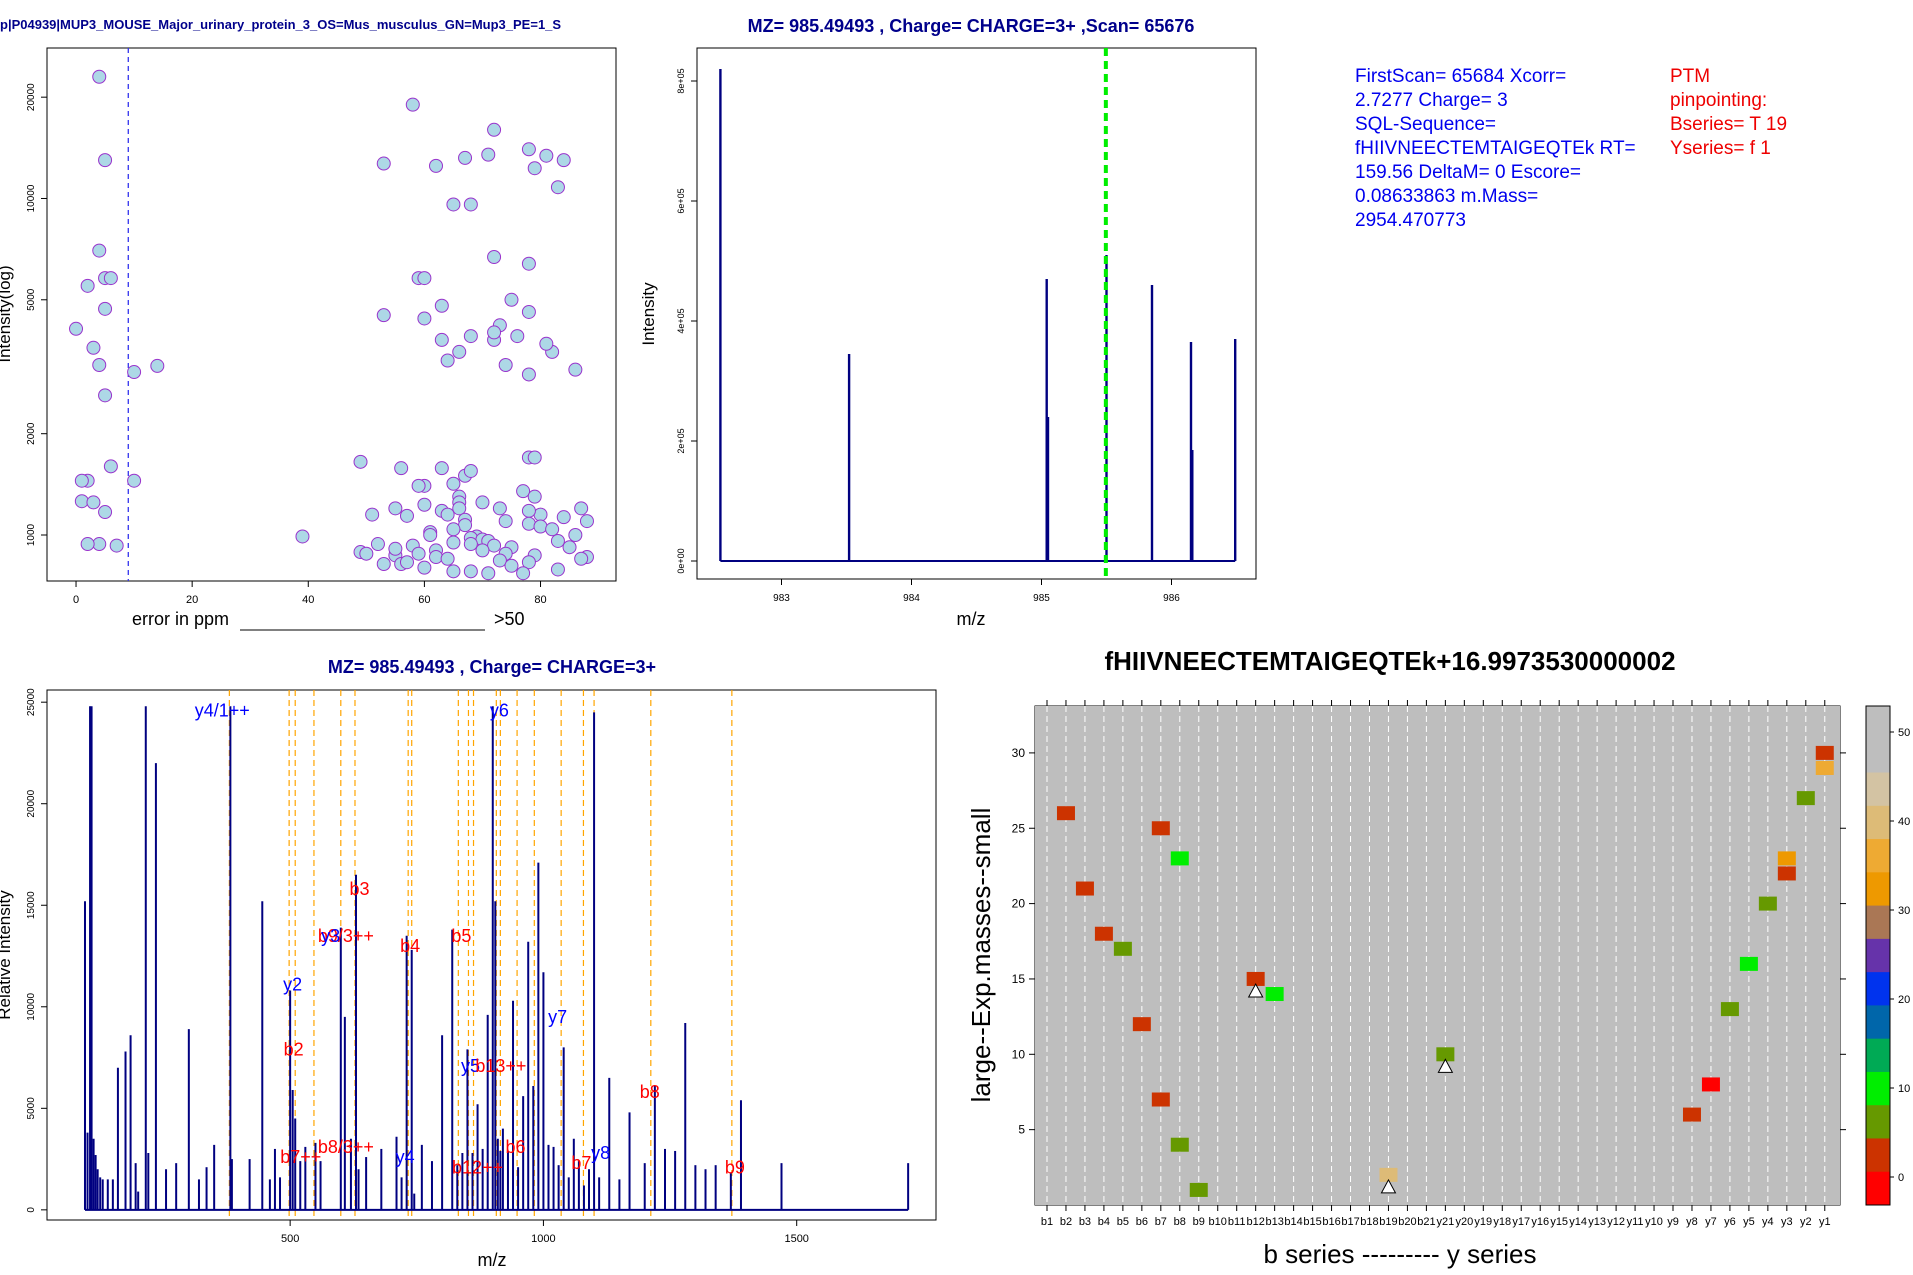  What do you see at coordinates (1540, 1222) in the screenshot?
I see `heatmap-x-tick-label: y16` at bounding box center [1540, 1222].